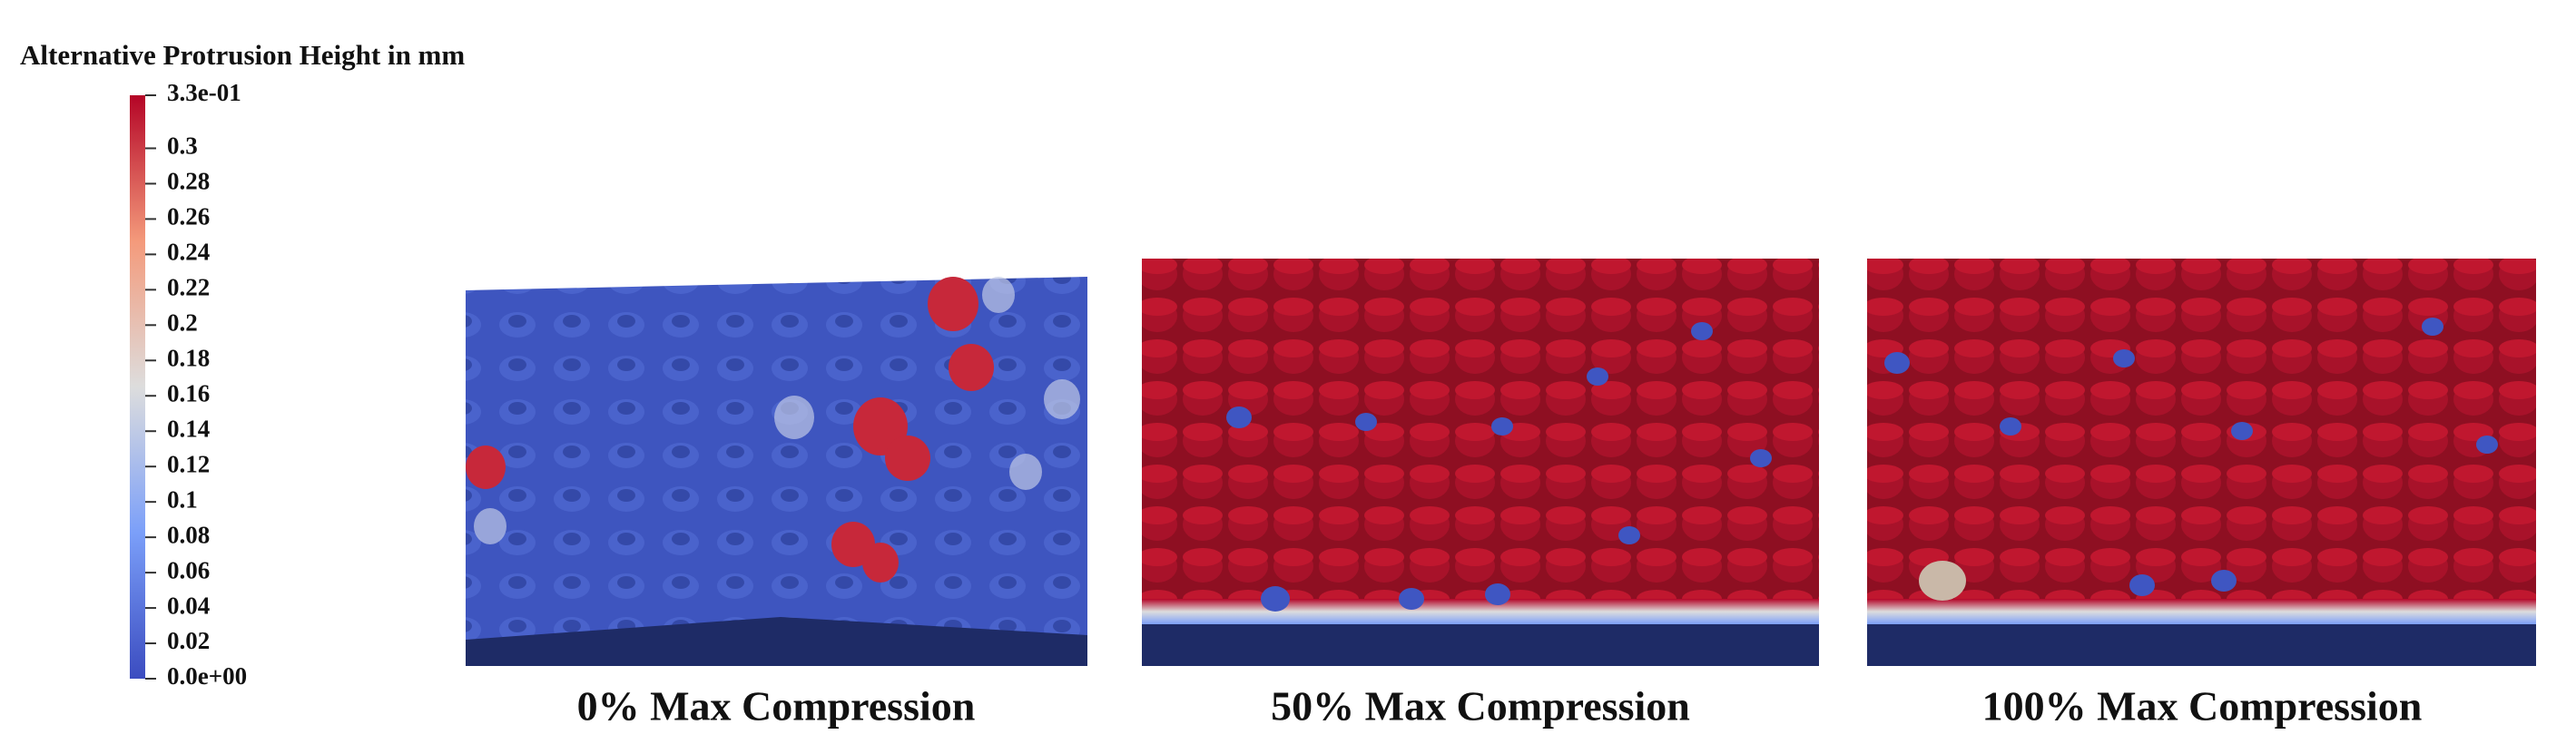 The width and height of the screenshot is (2576, 754). Describe the element at coordinates (188, 640) in the screenshot. I see `tick-label: 0.02` at that location.